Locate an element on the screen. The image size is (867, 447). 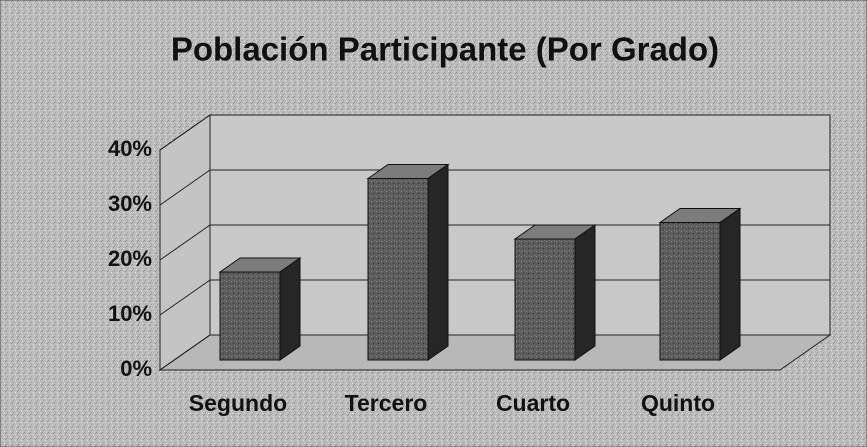
y-tick-label: 10% is located at coordinates (130, 313).